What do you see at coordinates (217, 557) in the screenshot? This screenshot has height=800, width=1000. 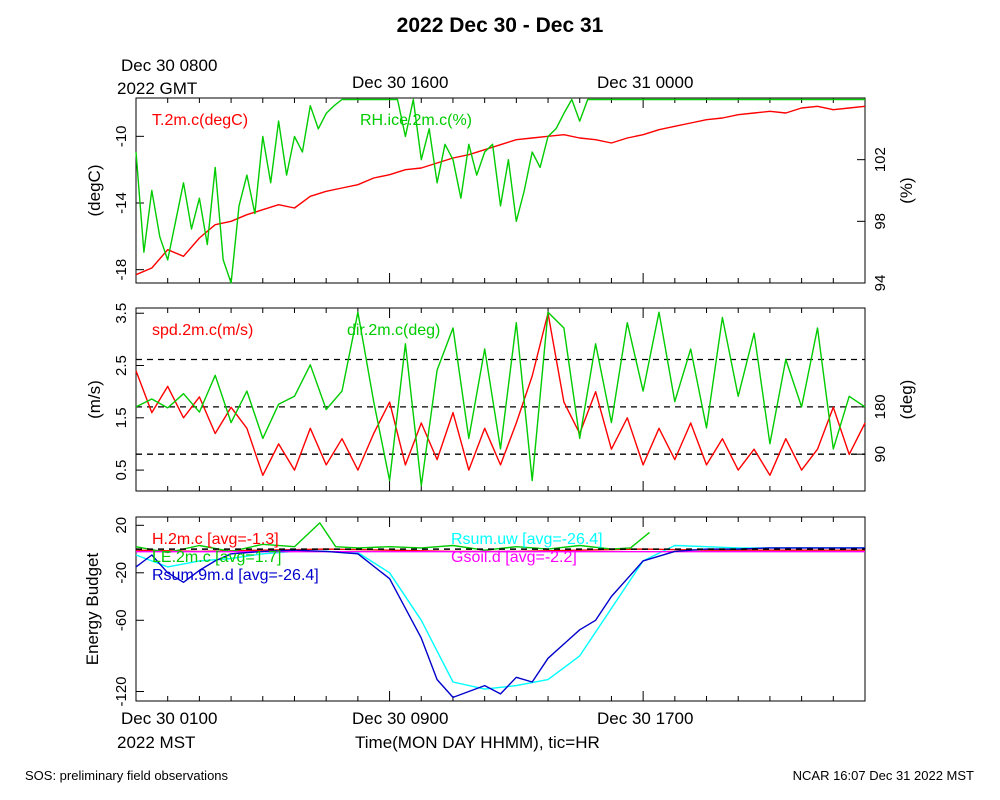 I see `le-series-label: LE.2m.c [avg=1.7]` at bounding box center [217, 557].